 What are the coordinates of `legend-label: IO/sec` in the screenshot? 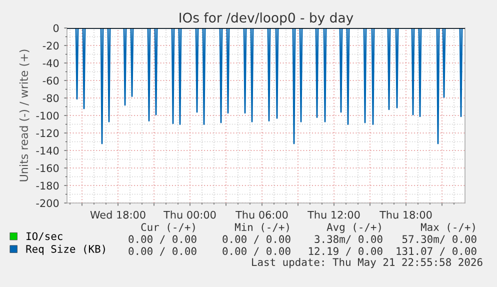 It's located at (44, 236).